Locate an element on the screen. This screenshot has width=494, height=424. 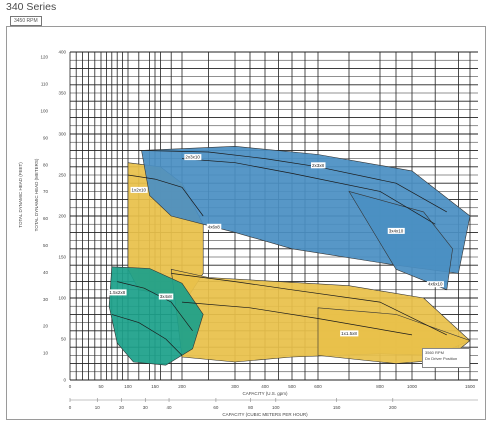
y-tick-label-metric: 50 is located at coordinates (46, 245).